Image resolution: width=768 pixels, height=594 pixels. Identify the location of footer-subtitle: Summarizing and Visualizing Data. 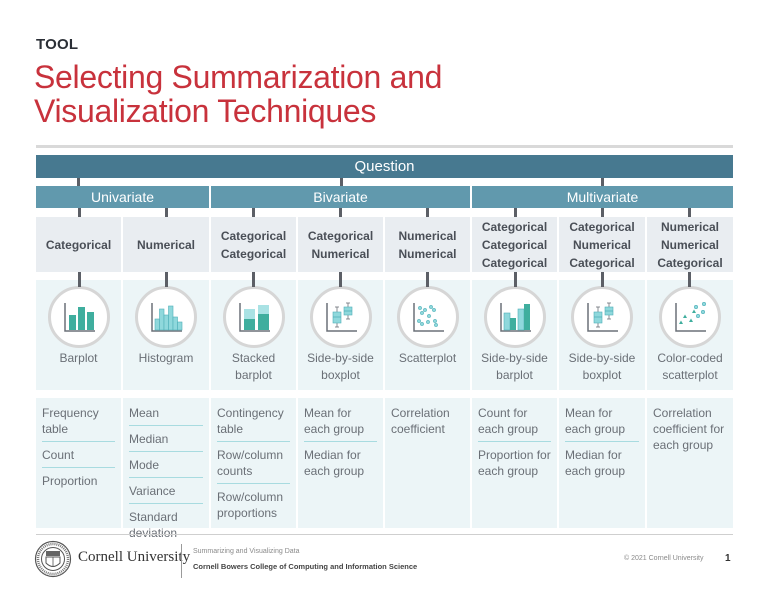
(246, 551).